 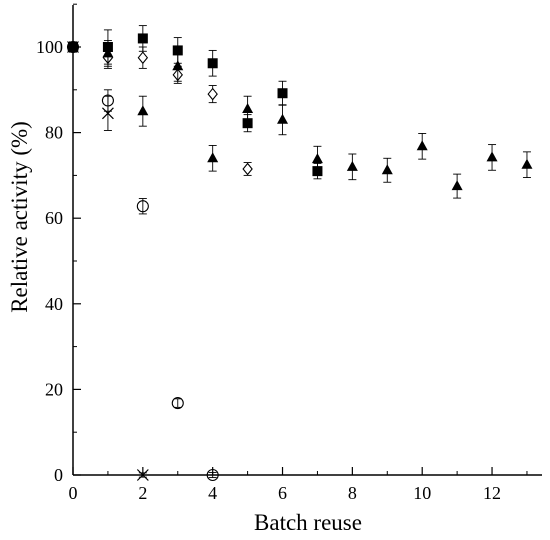 What do you see at coordinates (212, 493) in the screenshot?
I see `x-tick-label: 4` at bounding box center [212, 493].